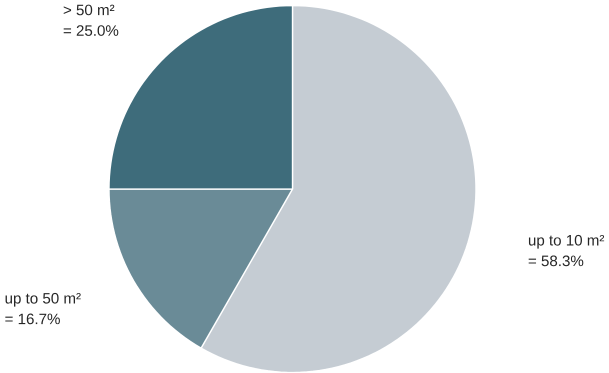  Describe the element at coordinates (32, 318) in the screenshot. I see `data-label: = 16.7%` at that location.